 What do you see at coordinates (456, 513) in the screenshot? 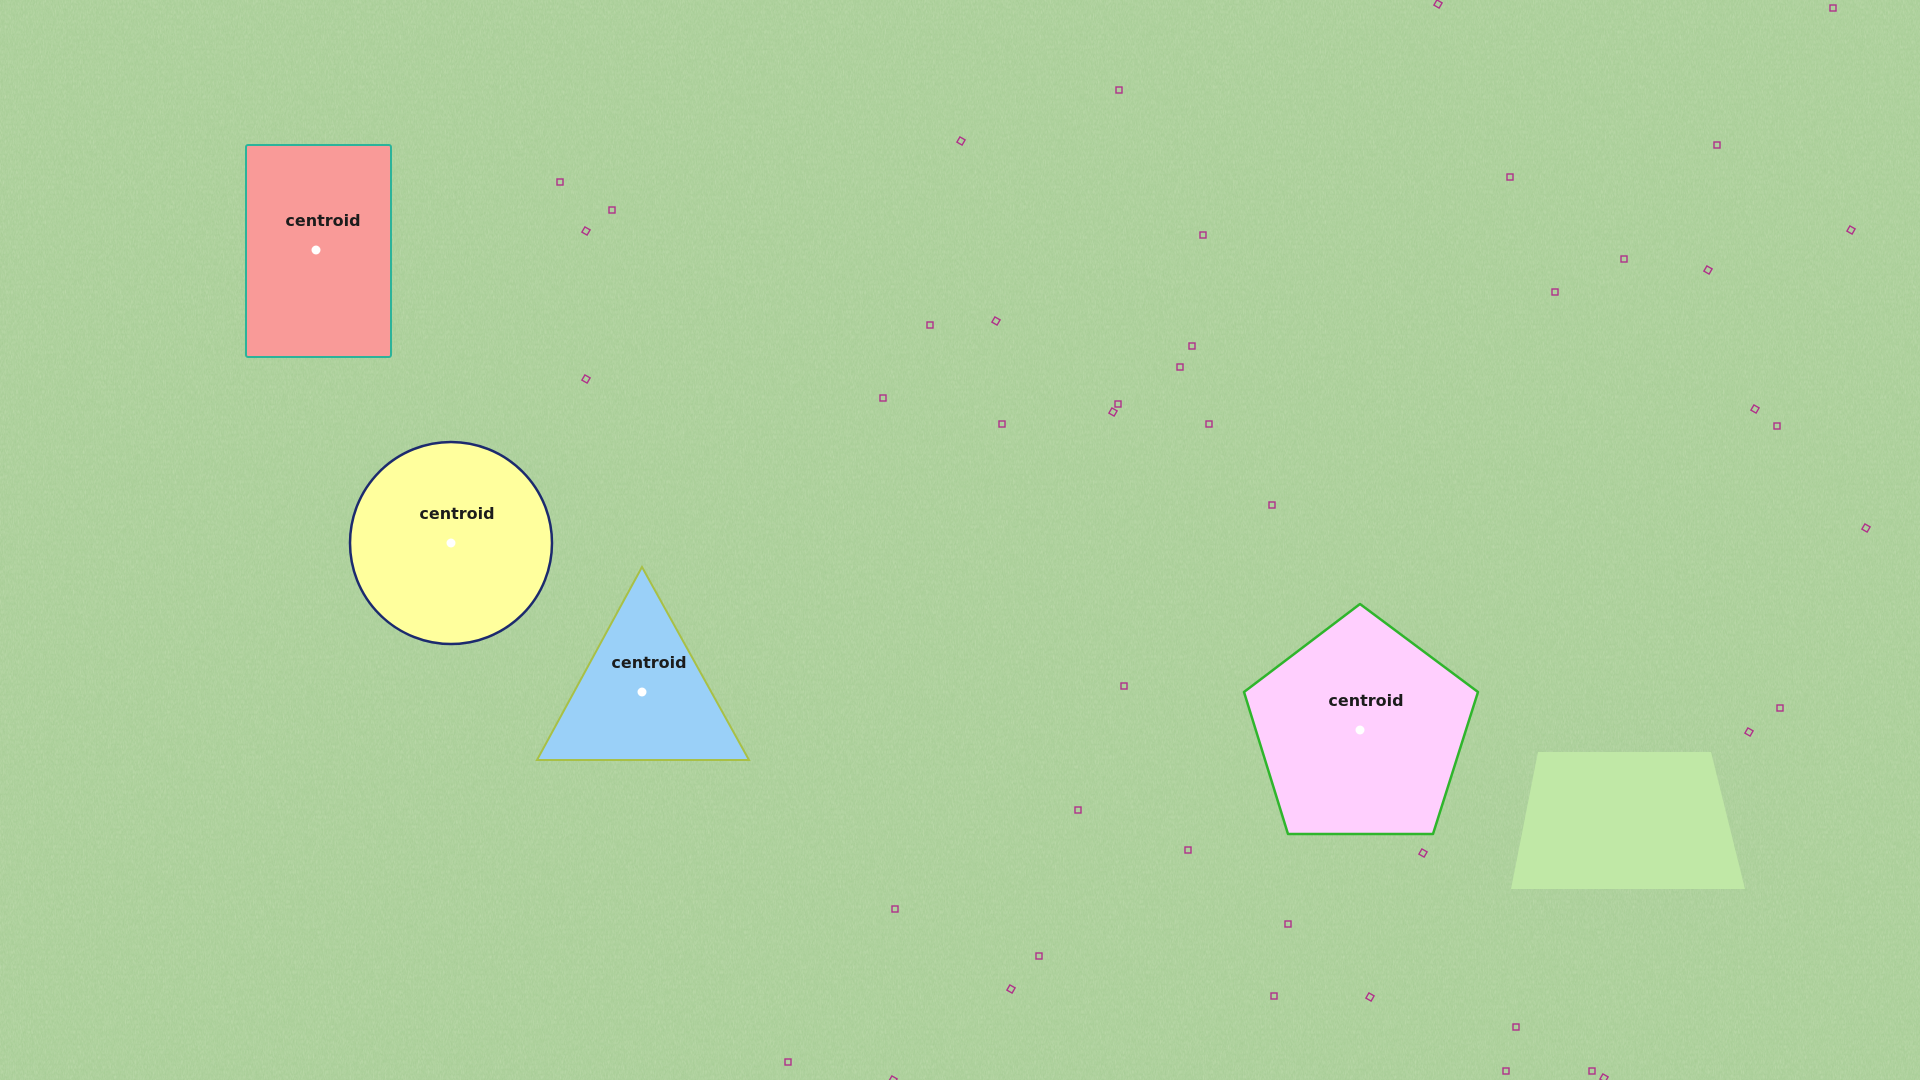
I see `circle-centroid-label: centroid` at bounding box center [456, 513].